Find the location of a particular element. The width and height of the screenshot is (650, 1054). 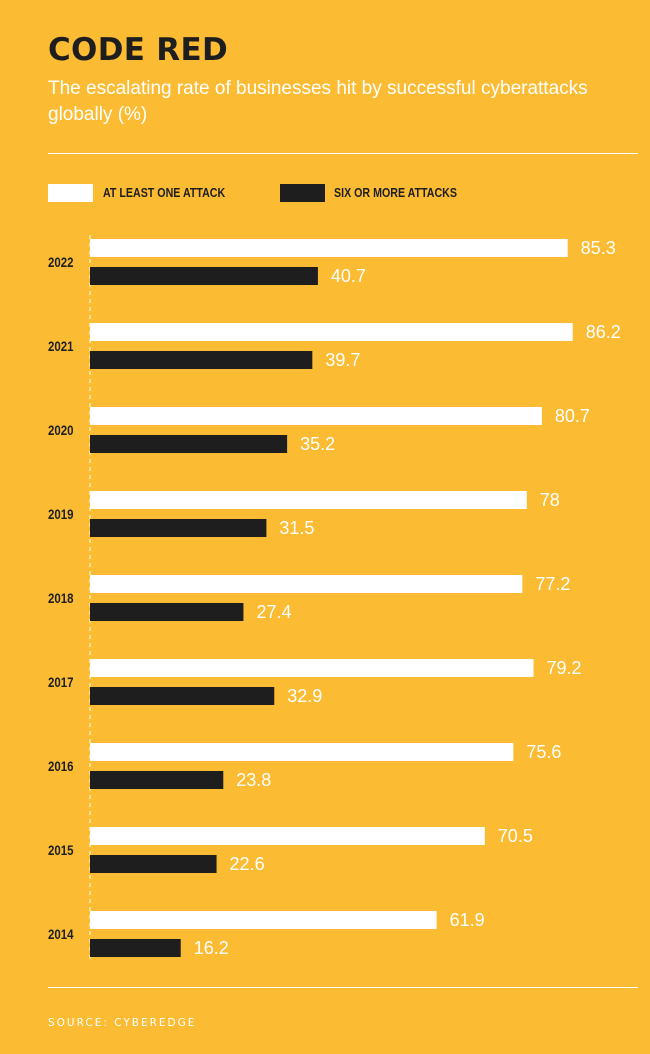

value-label: 39.7 is located at coordinates (342, 360).